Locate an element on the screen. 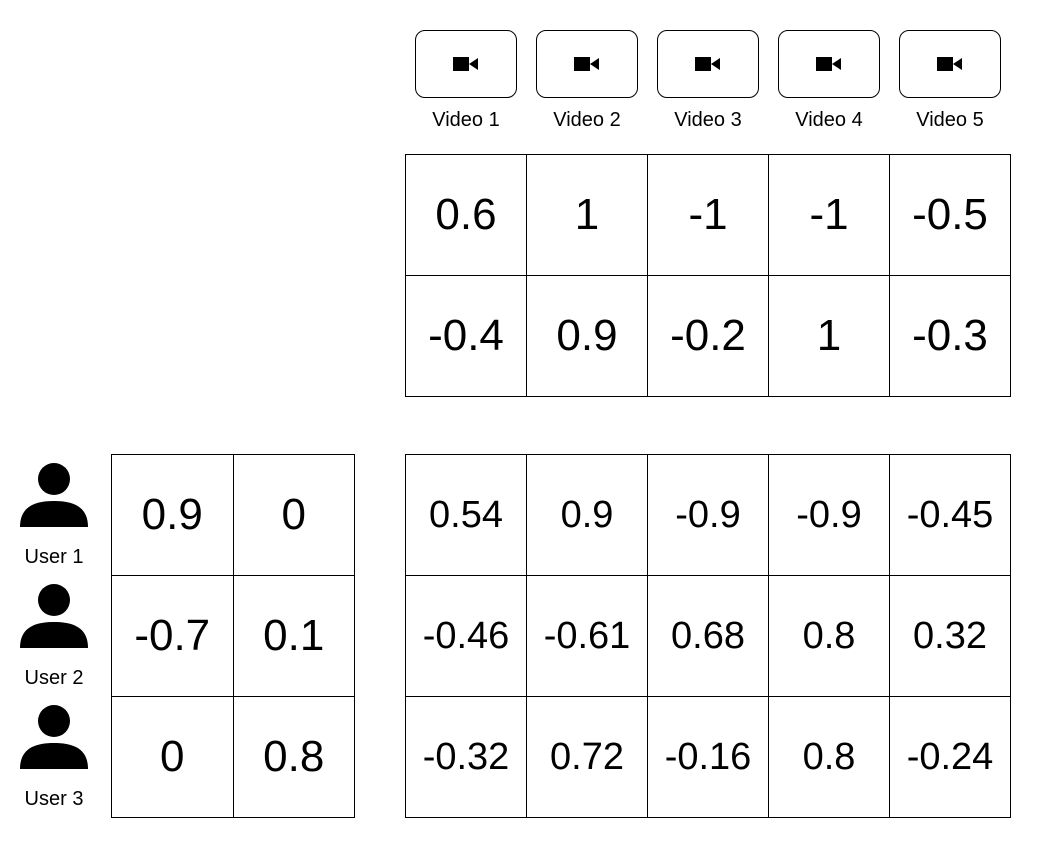 This screenshot has height=842, width=1040. matrix-cell: -0.3 is located at coordinates (950, 336).